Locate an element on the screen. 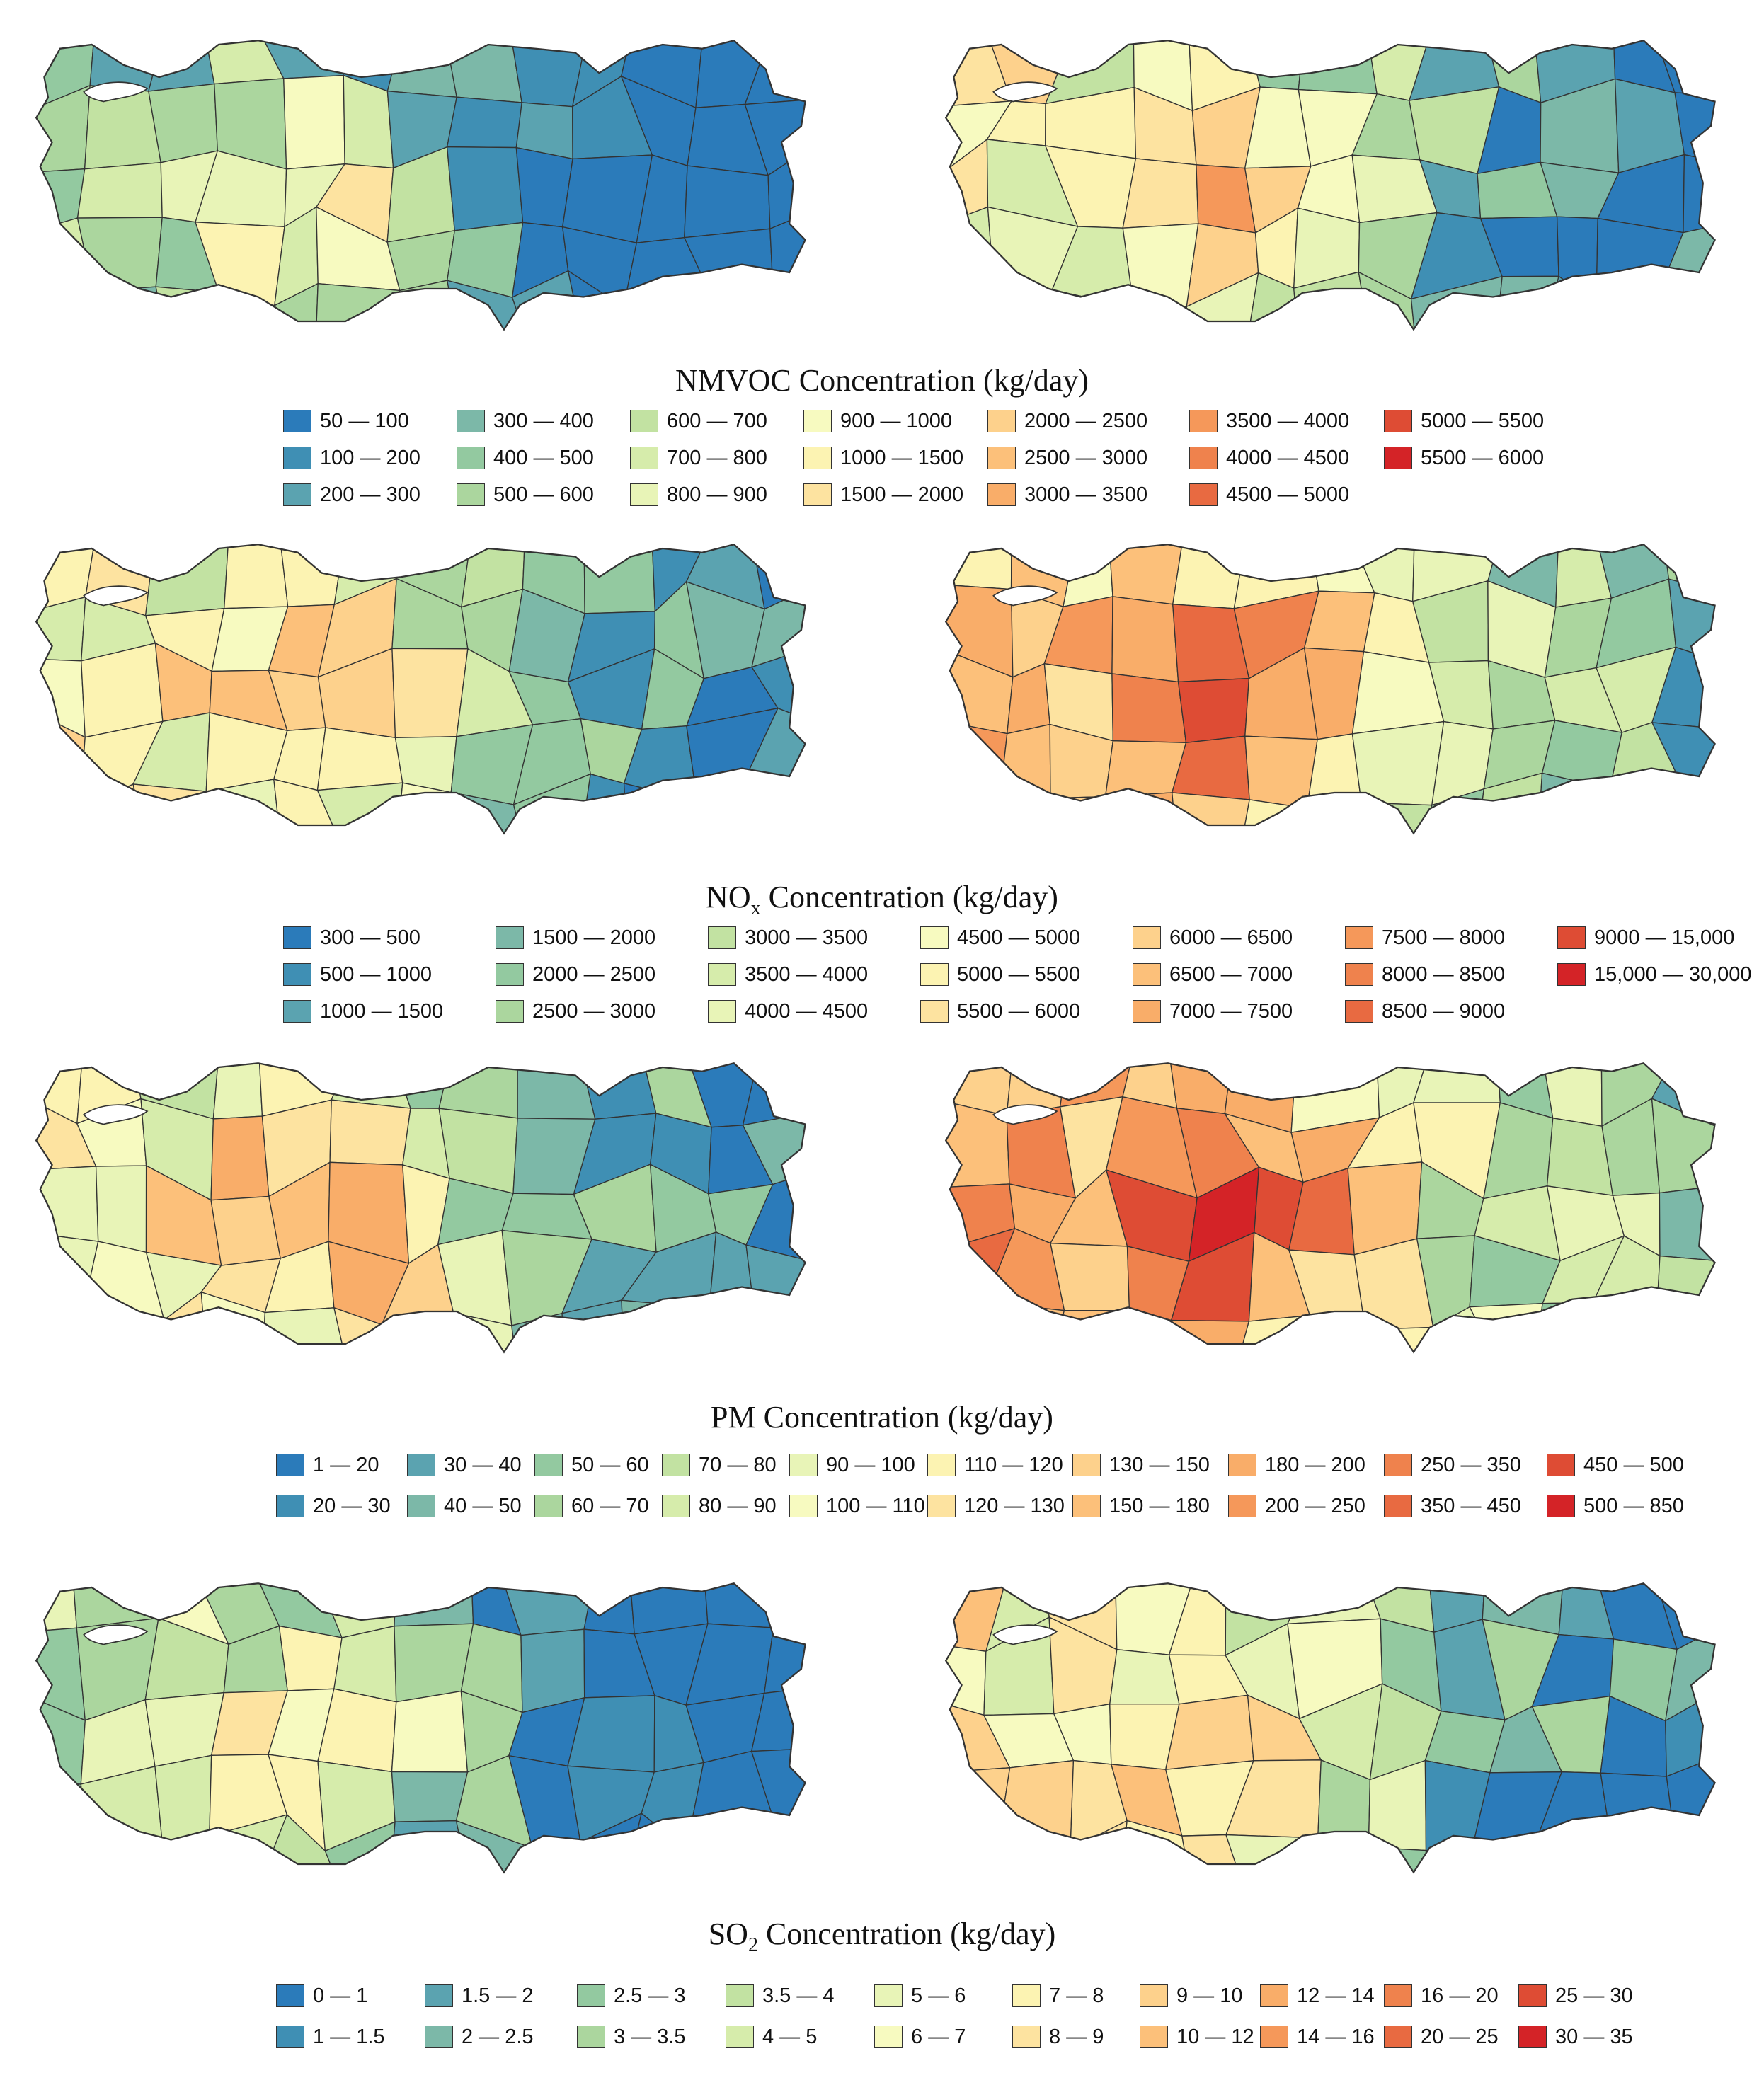 The height and width of the screenshot is (2097, 1764). legend-item: 900 — 1000 is located at coordinates (877, 421).